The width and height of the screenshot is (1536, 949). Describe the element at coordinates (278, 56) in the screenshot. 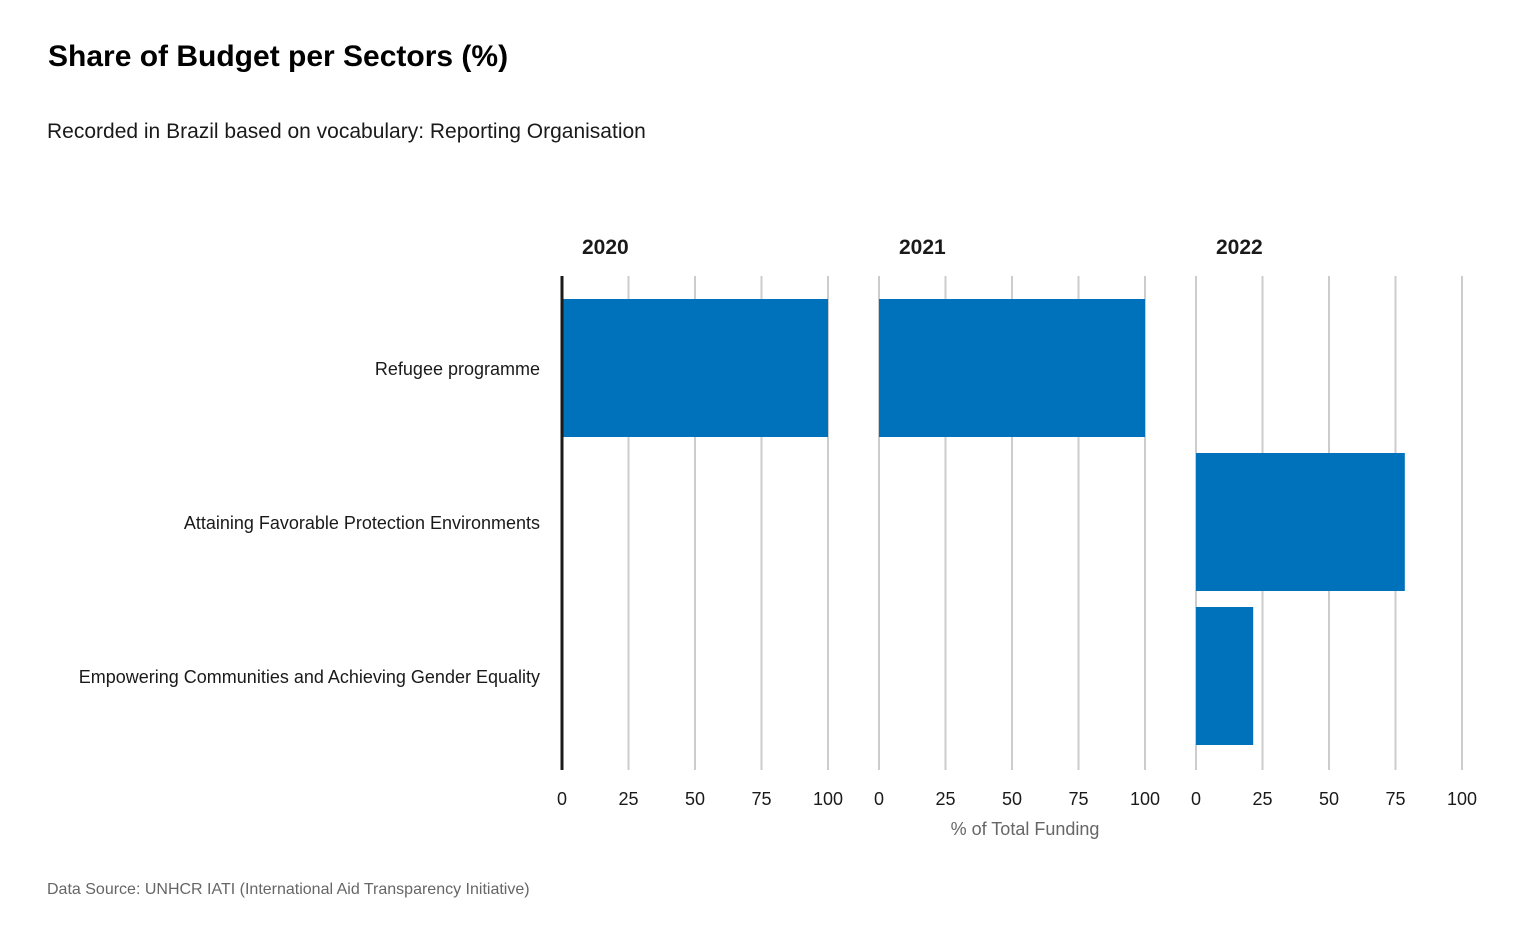

I see `chart-title: Share of Budget per Sectors (%)` at that location.